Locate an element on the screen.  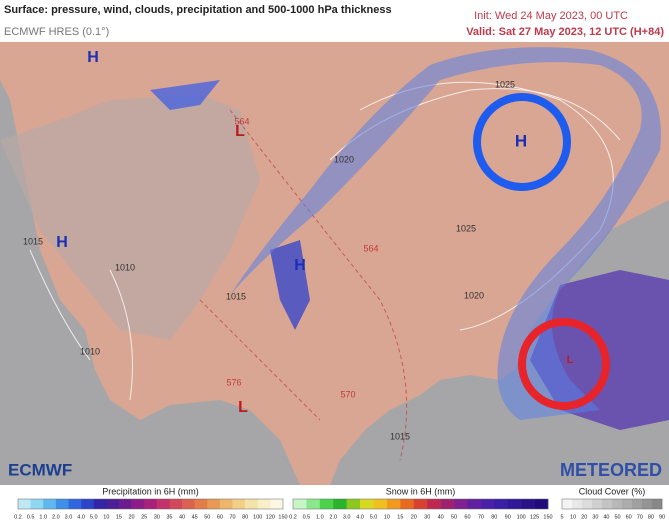
legend-tick: 1.0 is located at coordinates (320, 517).